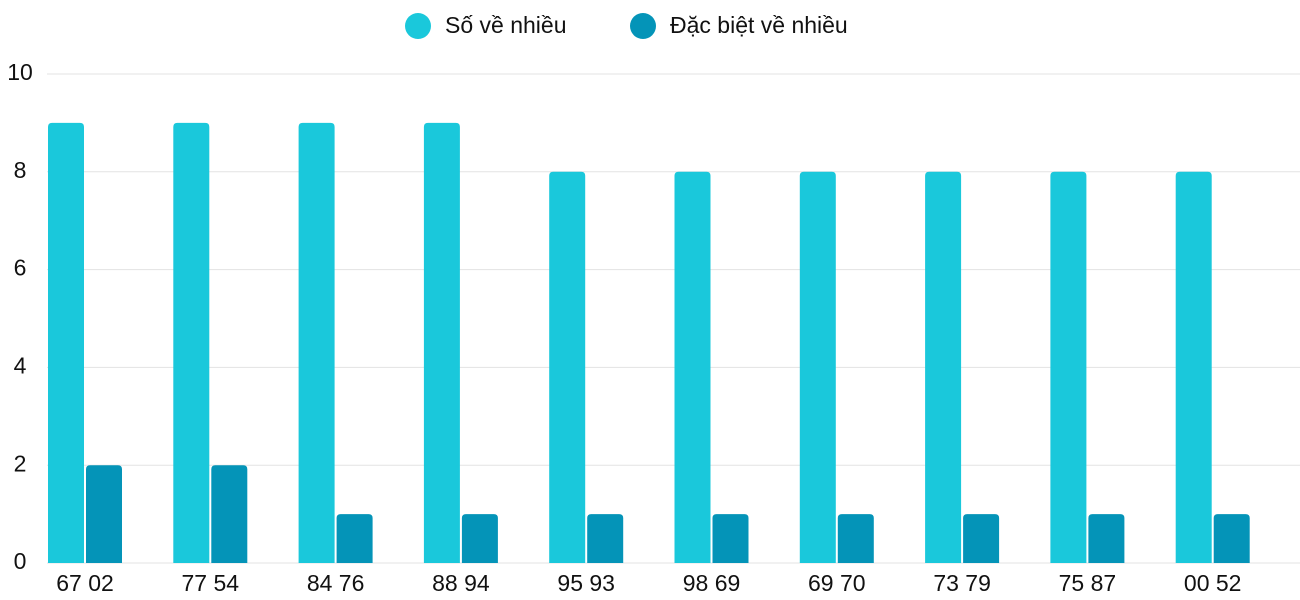  I want to click on x-tick-label: 73 79, so click(962, 583).